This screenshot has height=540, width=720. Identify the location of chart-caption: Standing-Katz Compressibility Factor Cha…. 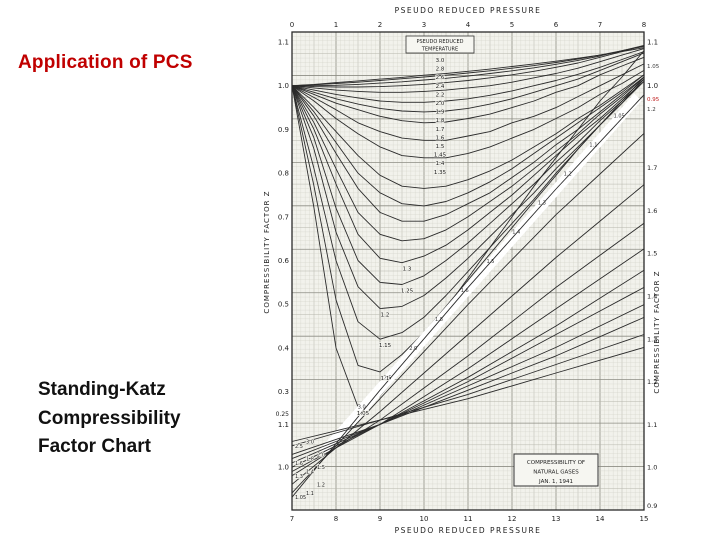
(109, 419).